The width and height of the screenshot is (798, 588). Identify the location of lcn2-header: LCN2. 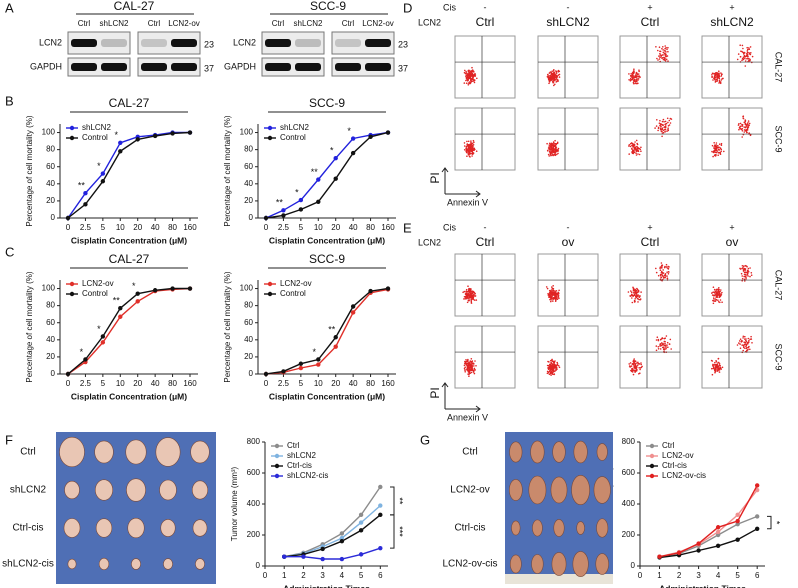
(429, 242).